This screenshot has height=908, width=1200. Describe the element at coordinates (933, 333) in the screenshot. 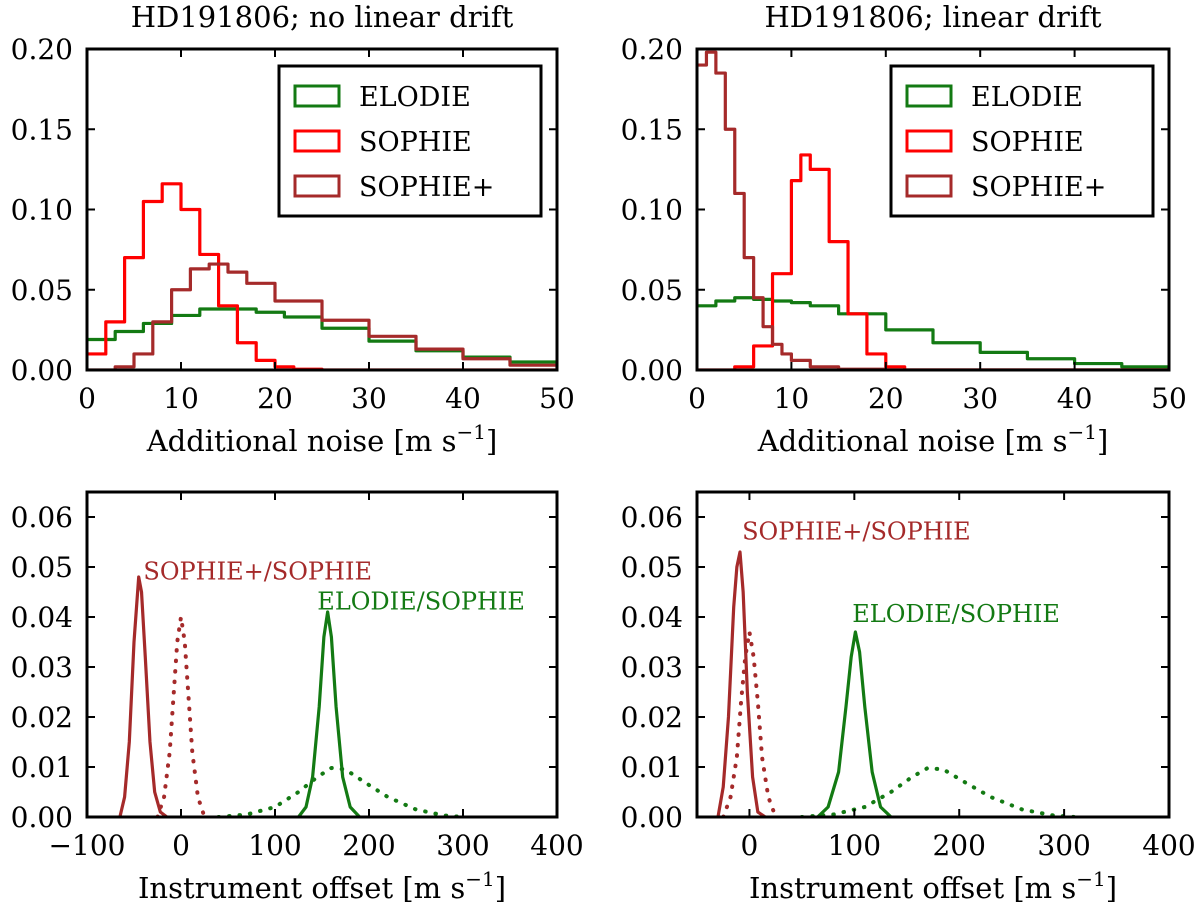

I see `series-line-elodie` at that location.